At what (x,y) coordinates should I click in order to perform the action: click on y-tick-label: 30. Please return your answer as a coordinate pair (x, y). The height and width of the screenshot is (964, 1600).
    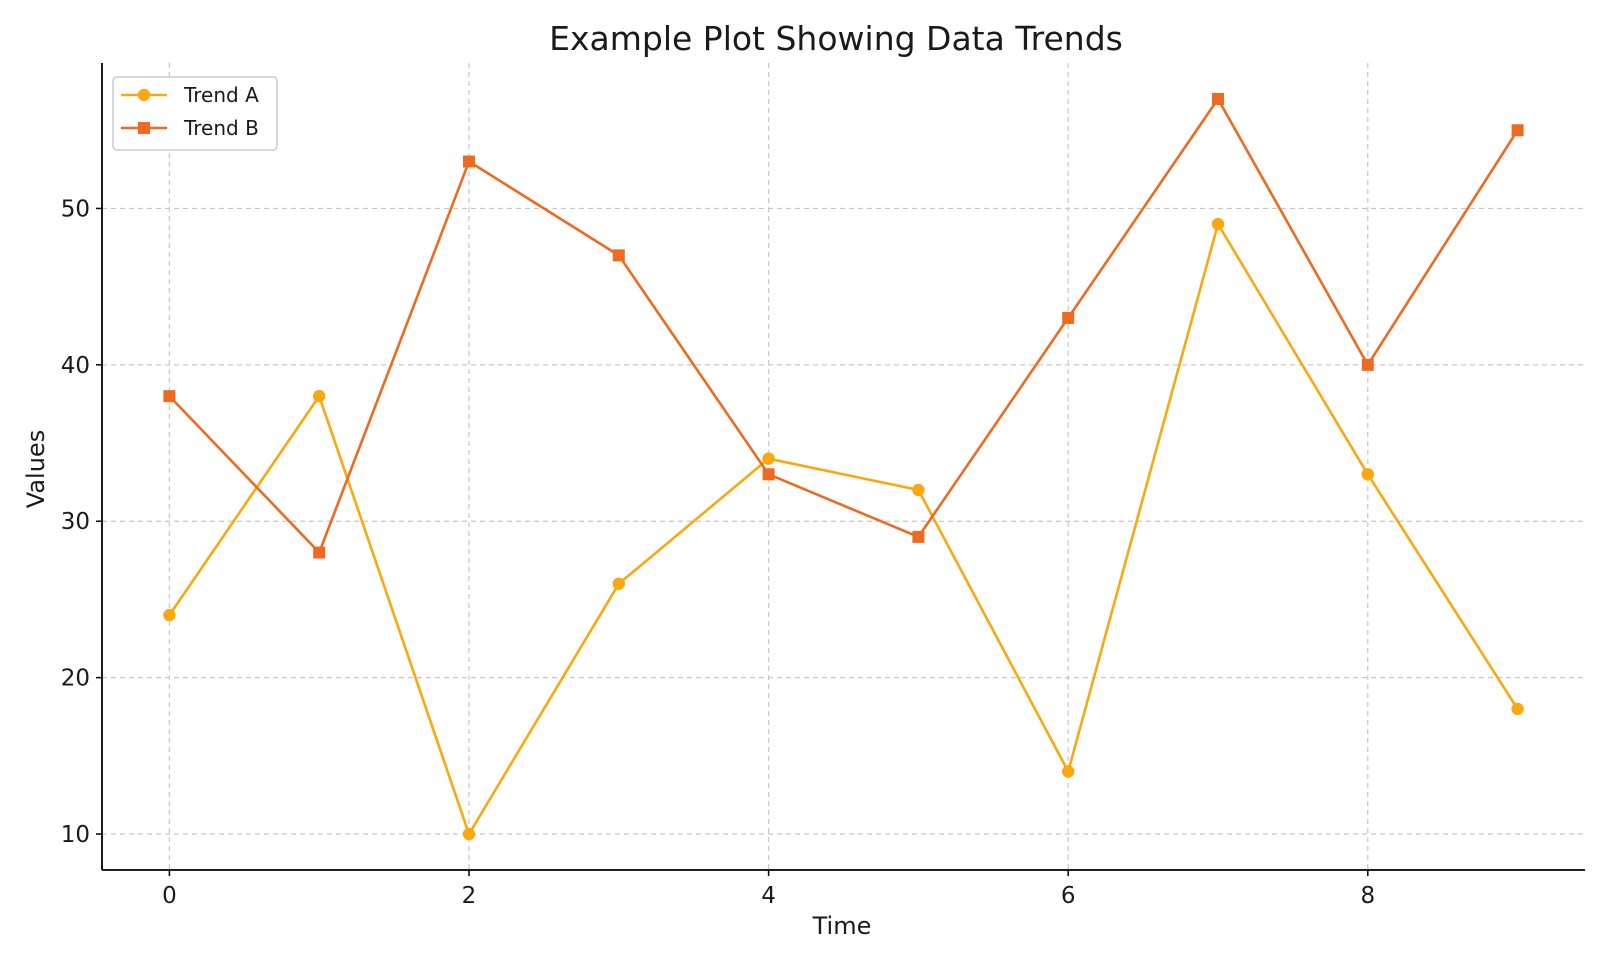
    Looking at the image, I should click on (75, 522).